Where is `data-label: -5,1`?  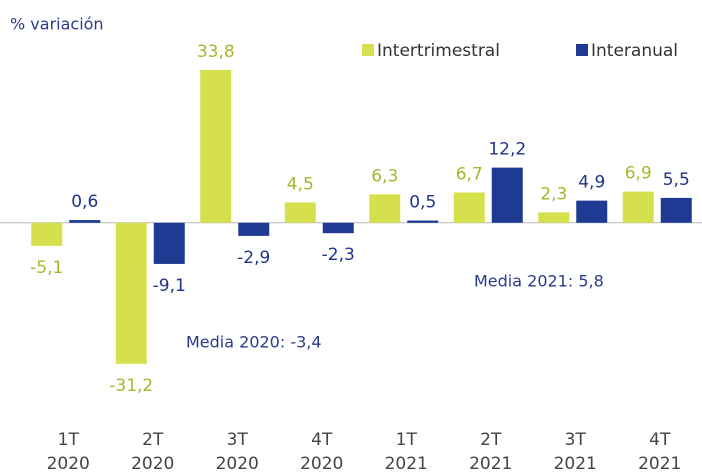 data-label: -5,1 is located at coordinates (46, 268).